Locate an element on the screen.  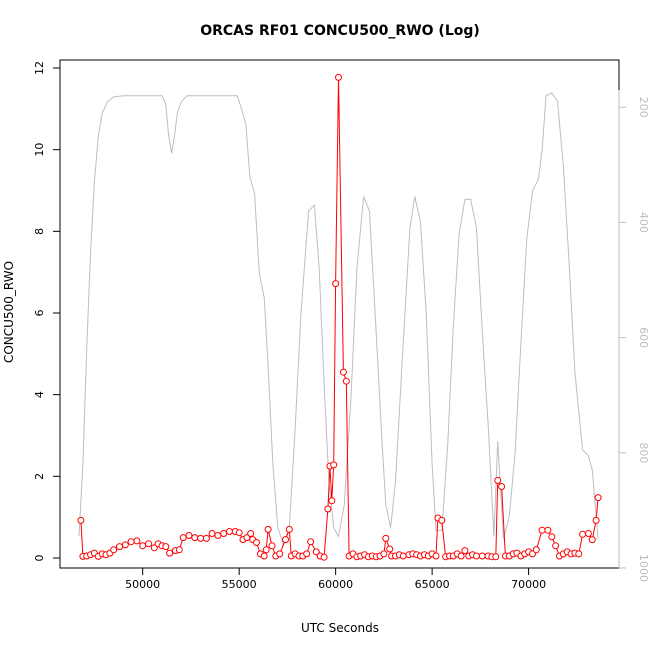
y-tick-label-3: 6 is located at coordinates (39, 313).